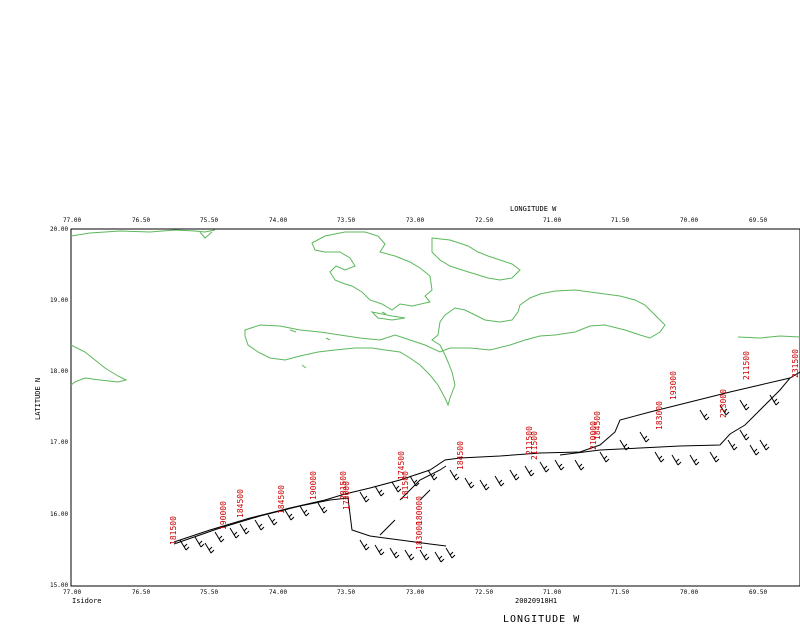 This screenshot has height=640, width=800. I want to click on coastline-small-islands, so click(338, 340).